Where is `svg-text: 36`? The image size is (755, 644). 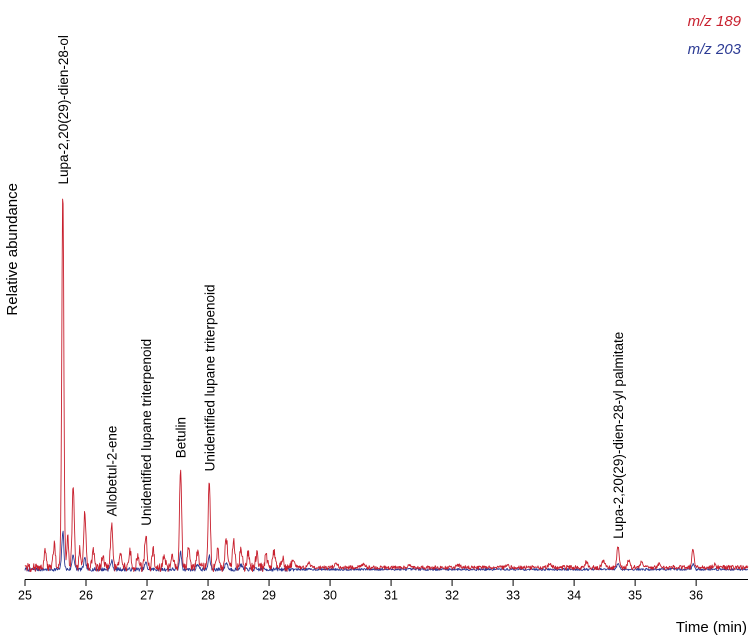 svg-text: 36 is located at coordinates (696, 596).